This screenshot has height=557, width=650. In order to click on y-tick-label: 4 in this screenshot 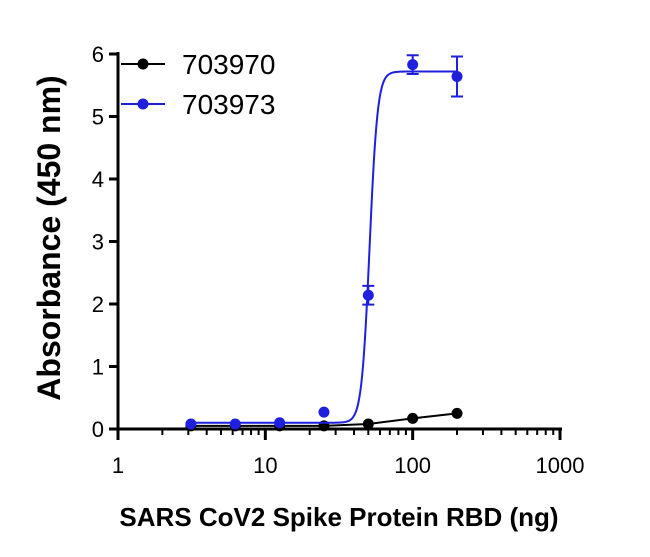, I will do `click(98, 179)`.